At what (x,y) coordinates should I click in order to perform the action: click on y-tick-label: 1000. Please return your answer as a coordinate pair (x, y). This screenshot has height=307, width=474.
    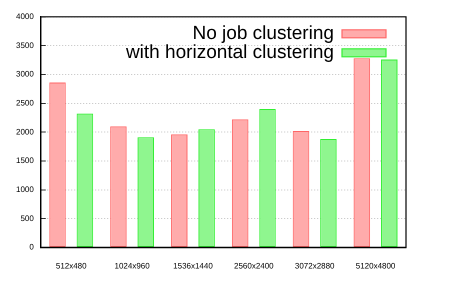
    Looking at the image, I should click on (25, 189).